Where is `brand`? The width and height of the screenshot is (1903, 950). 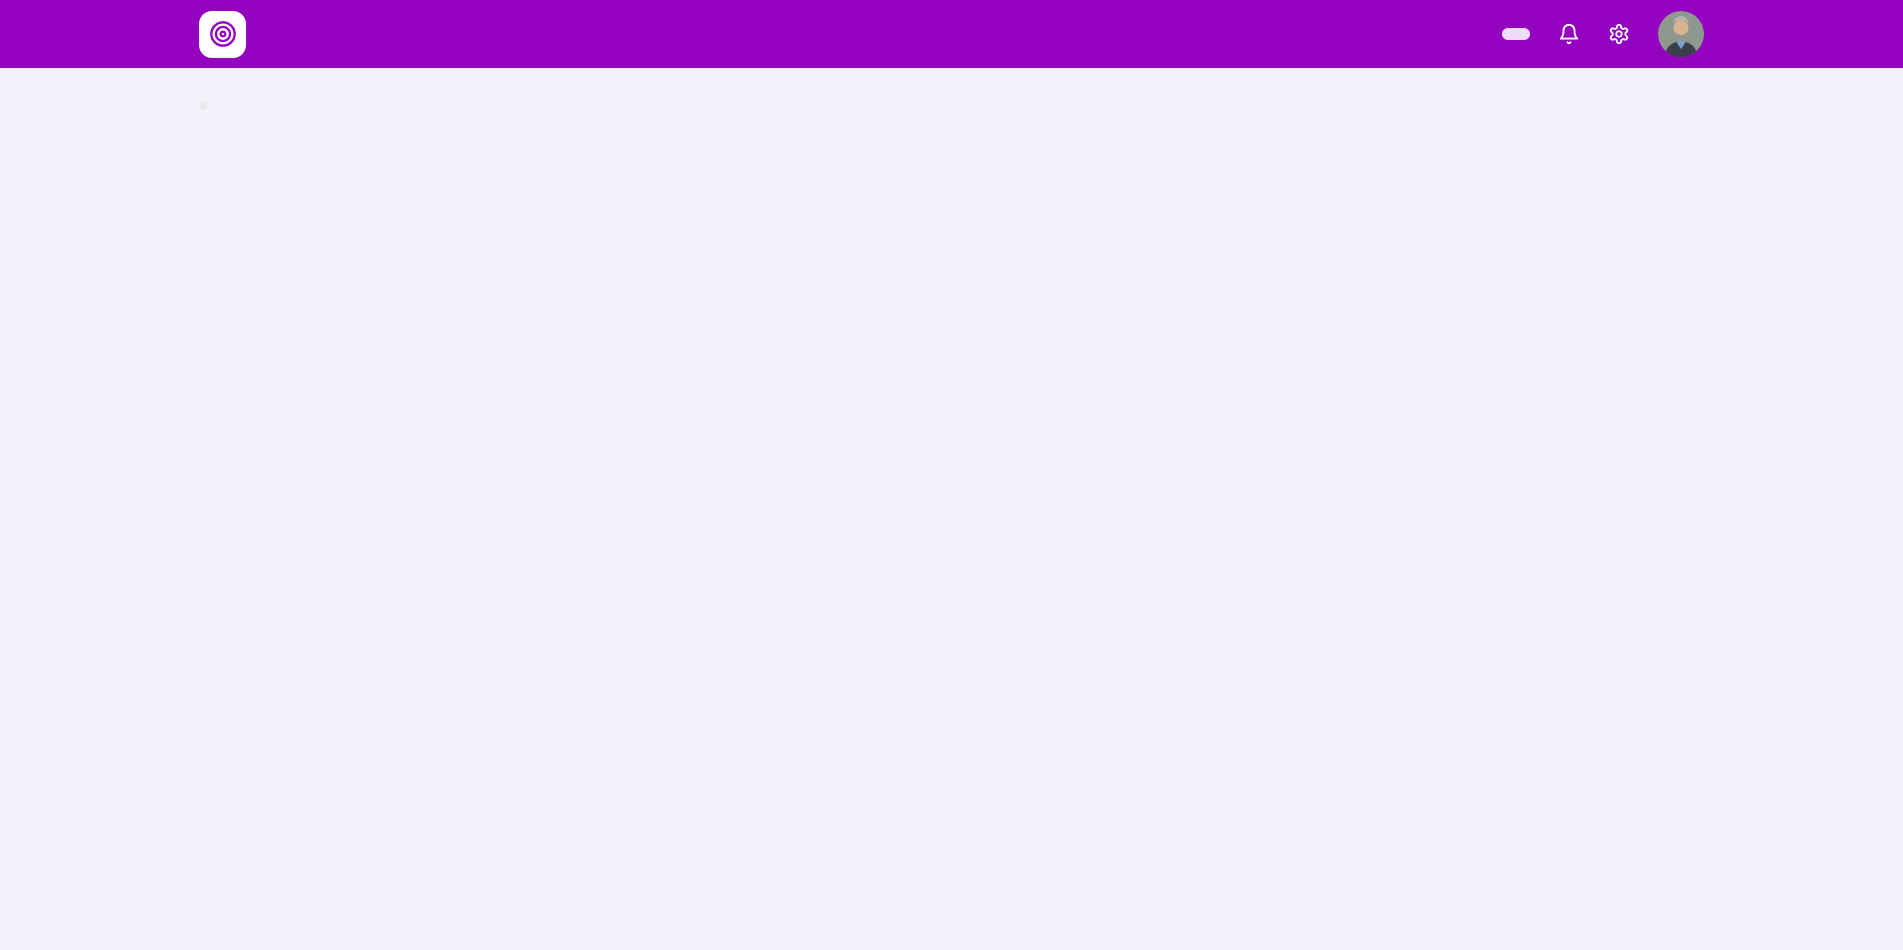
brand is located at coordinates (230, 34).